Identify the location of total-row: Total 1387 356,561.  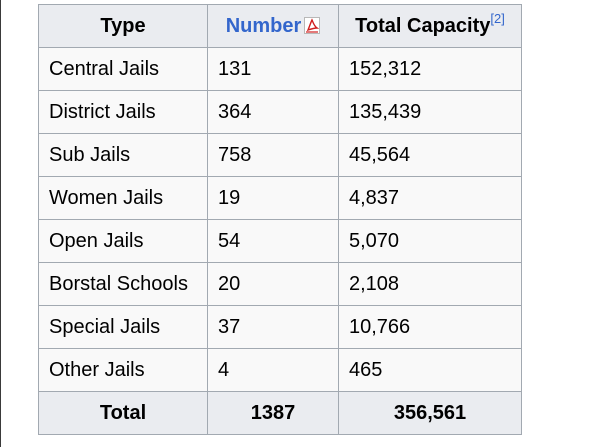
(280, 413).